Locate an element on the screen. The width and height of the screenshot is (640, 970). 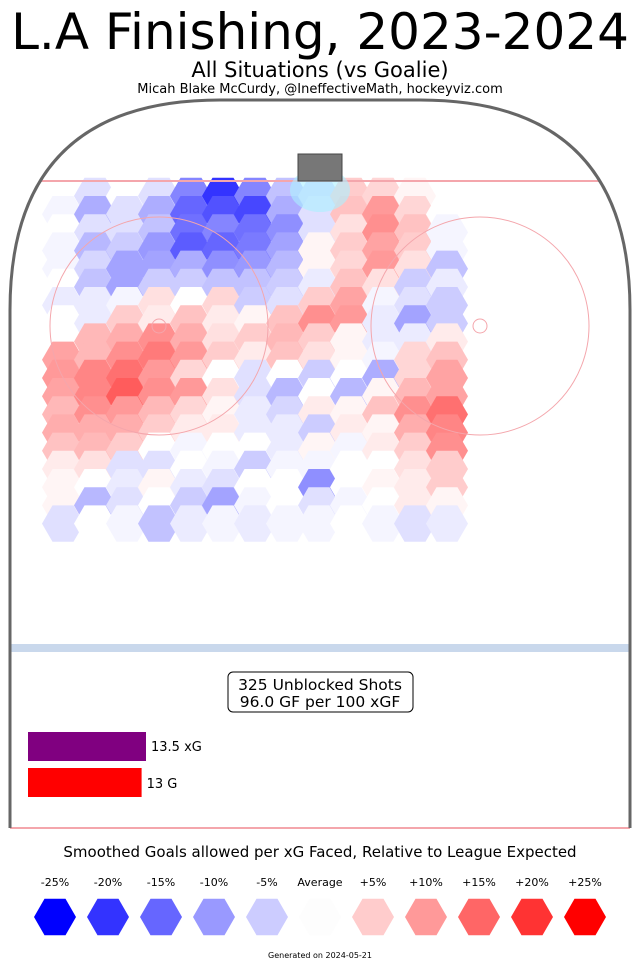
legend-label: +10% is located at coordinates (426, 882).